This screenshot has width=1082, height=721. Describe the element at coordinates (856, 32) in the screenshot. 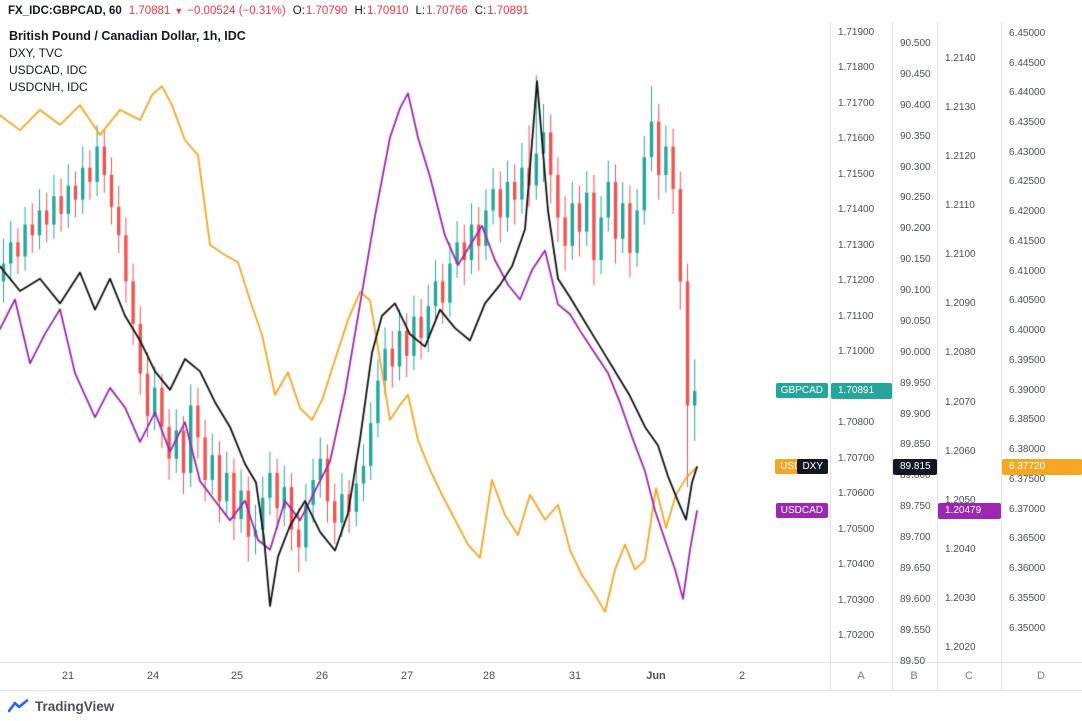

I see `price-tick-label: 1.71900` at that location.